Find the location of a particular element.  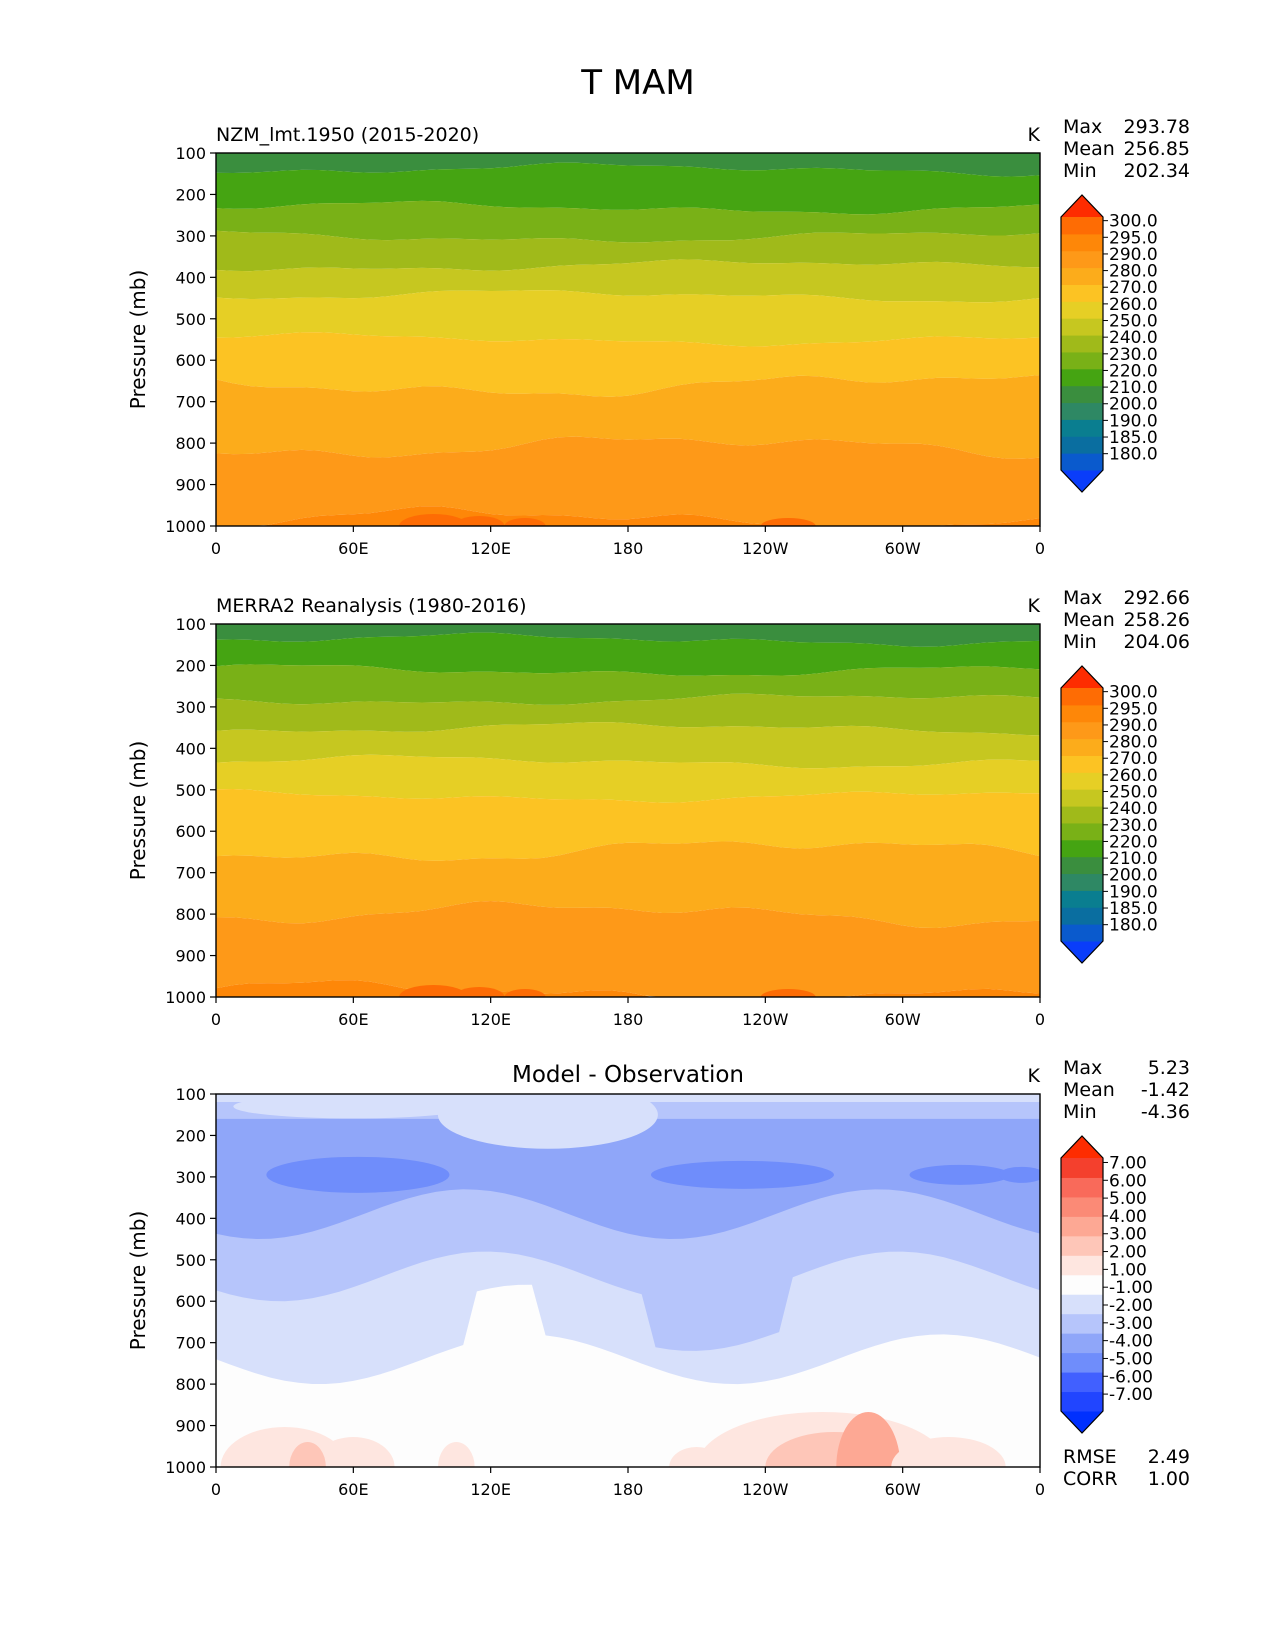

stat-value-corr: 1.00 is located at coordinates (1169, 1479).